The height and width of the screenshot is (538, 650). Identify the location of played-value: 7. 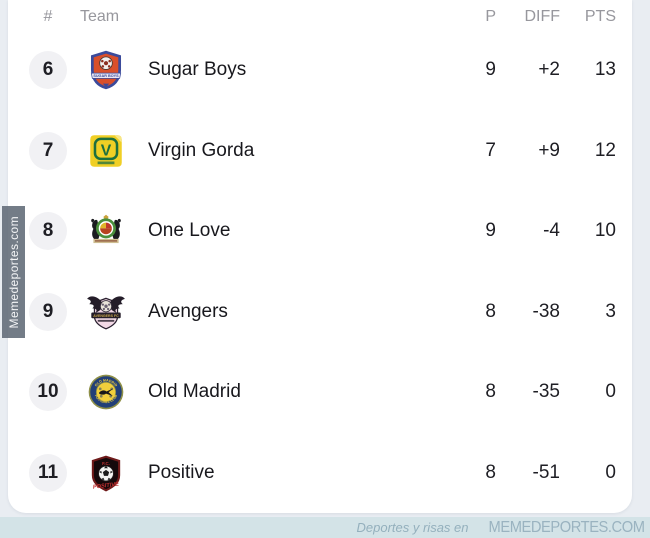
(490, 150).